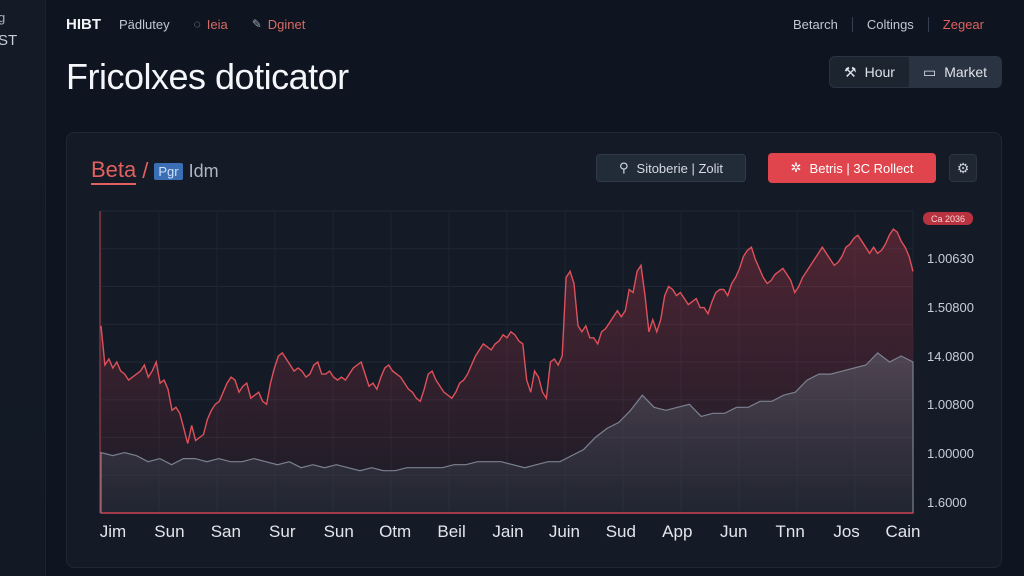  What do you see at coordinates (256, 24) in the screenshot?
I see `pencil-icon: ✎` at bounding box center [256, 24].